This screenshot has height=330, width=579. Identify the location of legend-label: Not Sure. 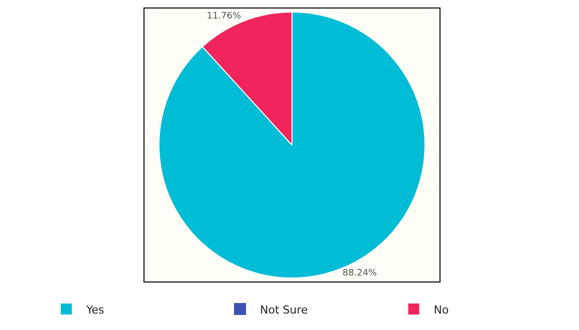
(284, 309).